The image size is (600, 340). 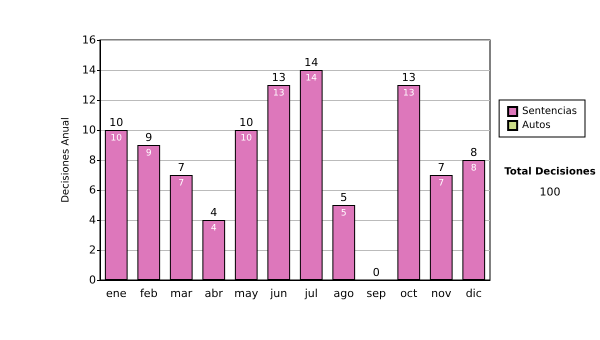 What do you see at coordinates (473, 169) in the screenshot?
I see `data-label: 8` at bounding box center [473, 169].